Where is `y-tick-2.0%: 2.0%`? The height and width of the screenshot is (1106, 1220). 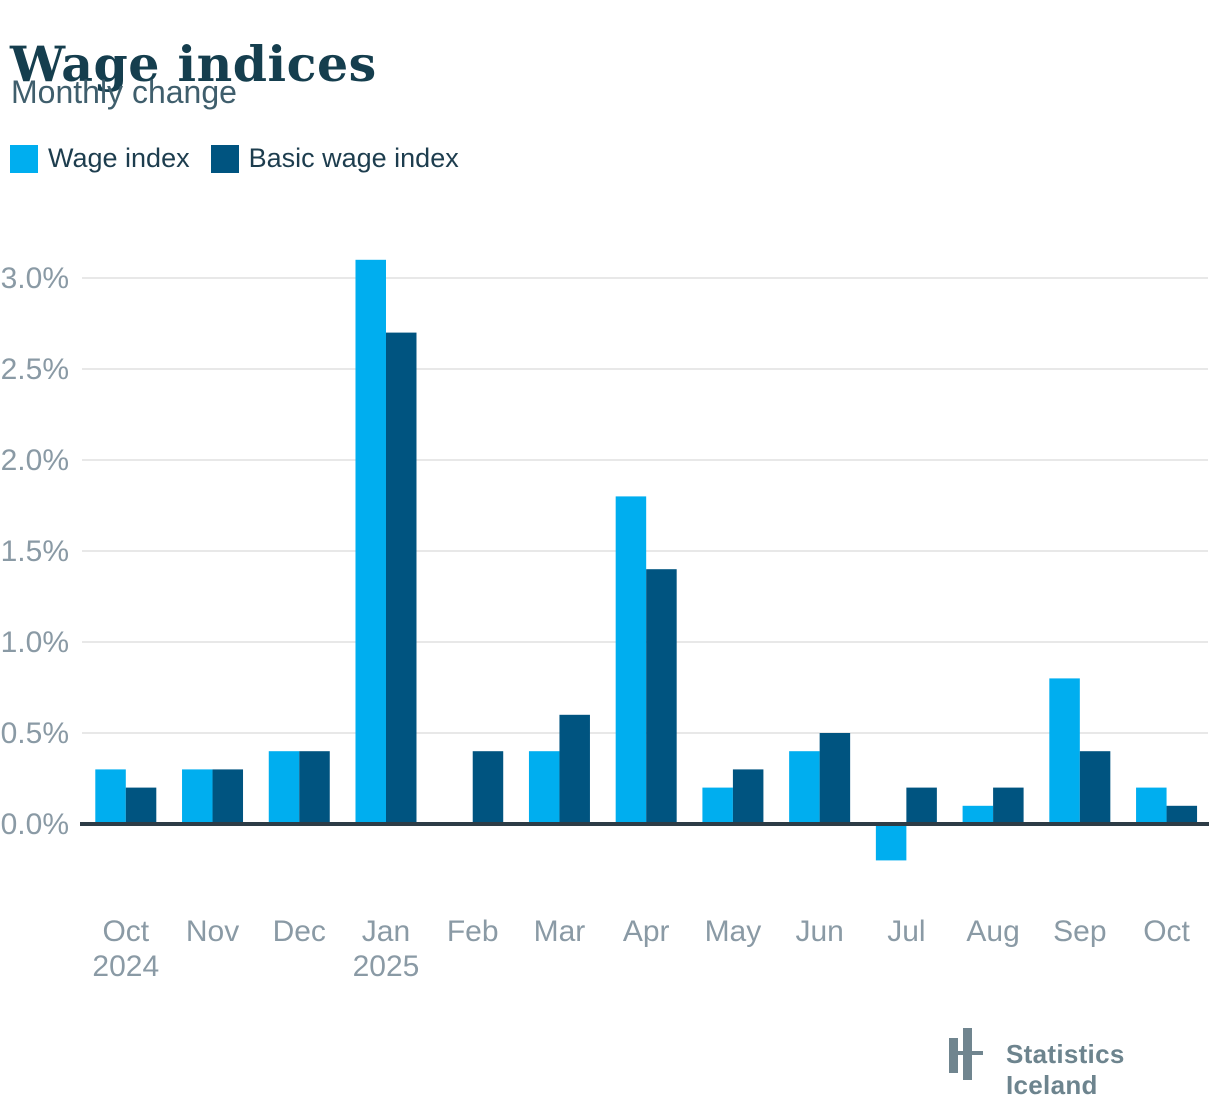 y-tick-2.0%: 2.0% is located at coordinates (35, 460).